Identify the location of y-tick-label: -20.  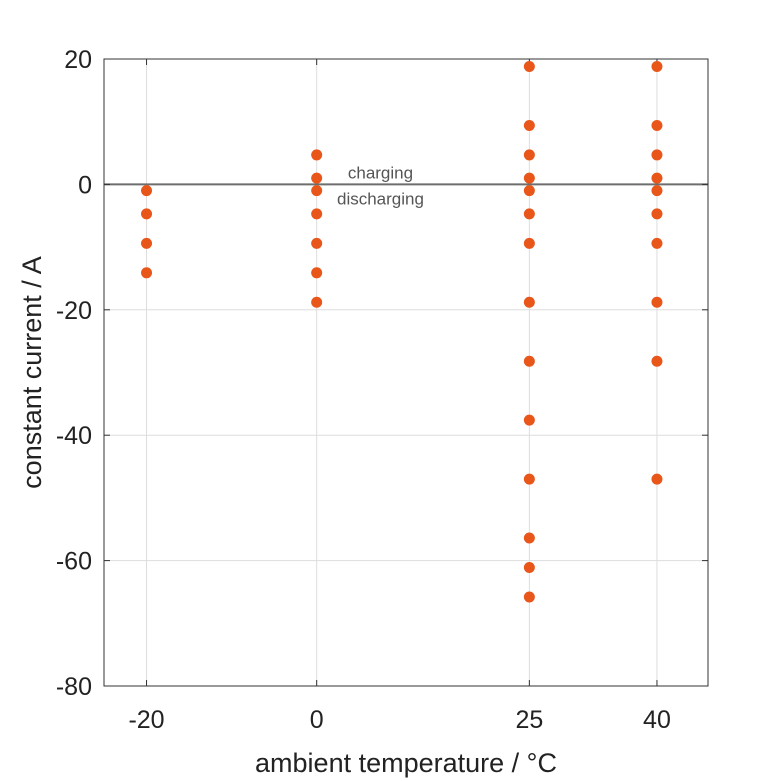
(74, 311).